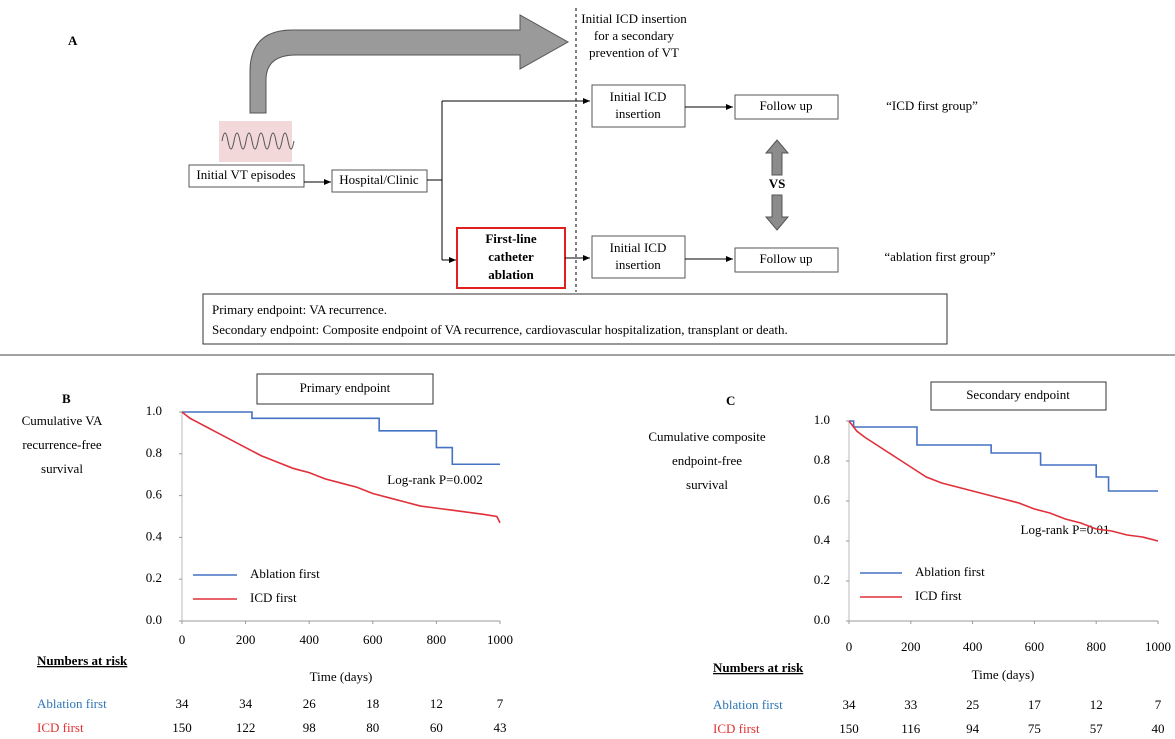  Describe the element at coordinates (1034, 728) in the screenshot. I see `risk-count: 75` at that location.